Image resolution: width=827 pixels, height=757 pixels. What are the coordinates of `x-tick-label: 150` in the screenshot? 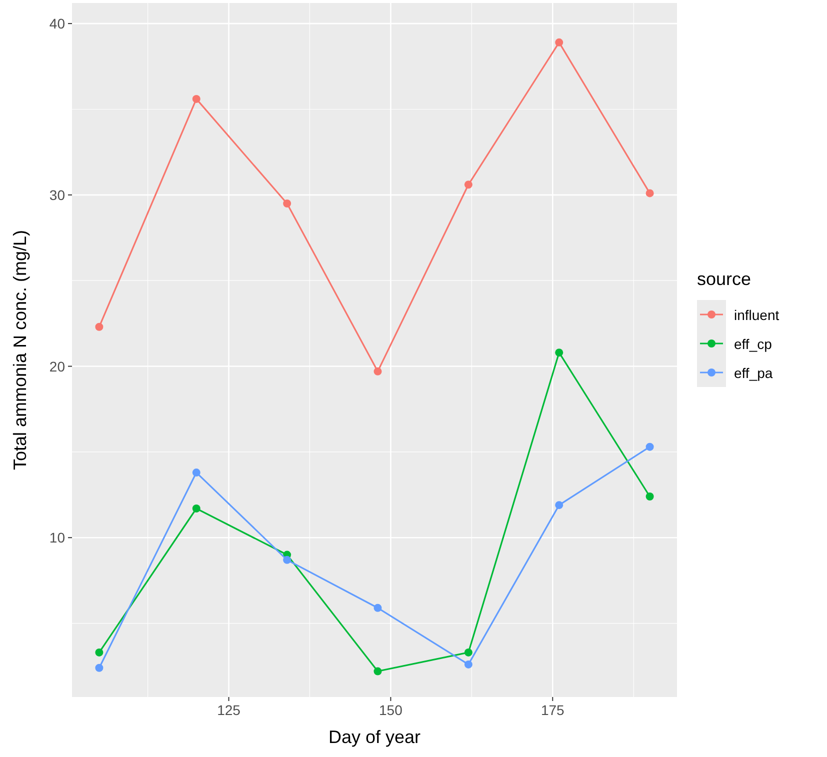 It's located at (391, 710).